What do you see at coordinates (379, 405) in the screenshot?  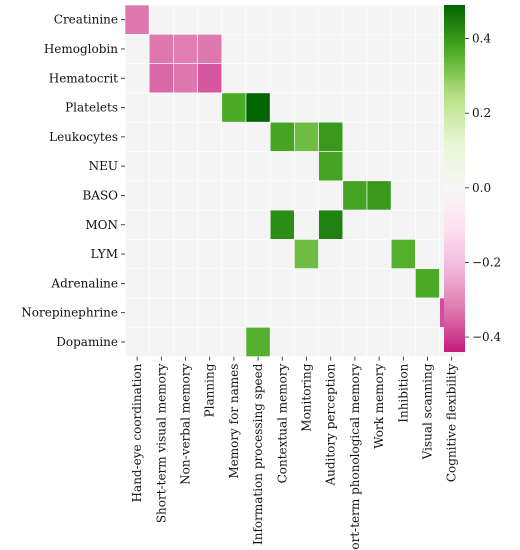 I see `column-label: Work memory` at bounding box center [379, 405].